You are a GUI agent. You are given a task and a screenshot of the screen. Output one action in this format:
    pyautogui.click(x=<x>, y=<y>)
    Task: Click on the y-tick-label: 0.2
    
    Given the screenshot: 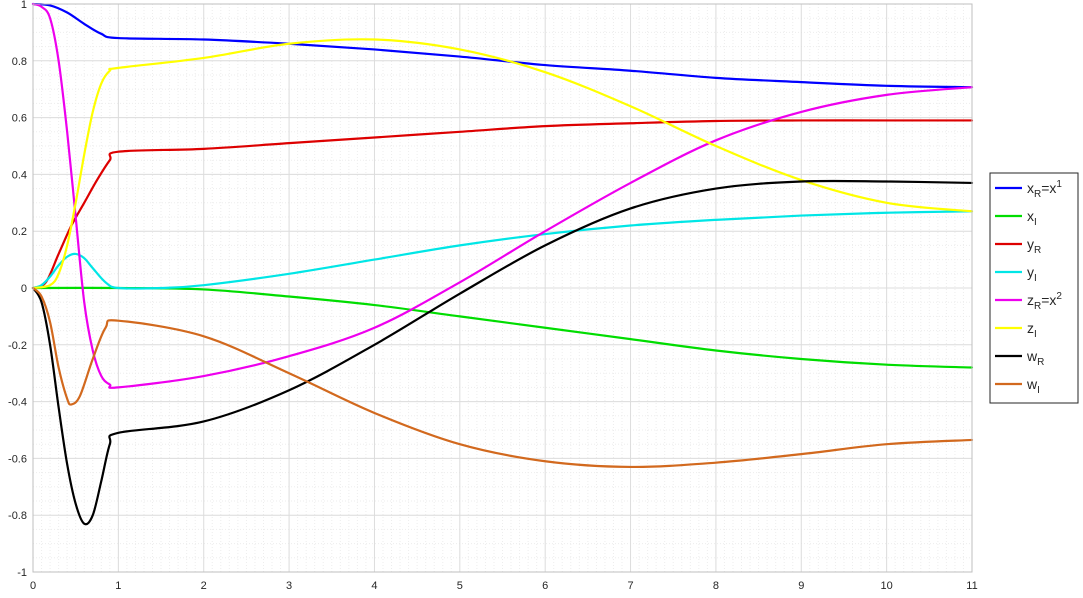 What is the action you would take?
    pyautogui.click(x=19, y=232)
    